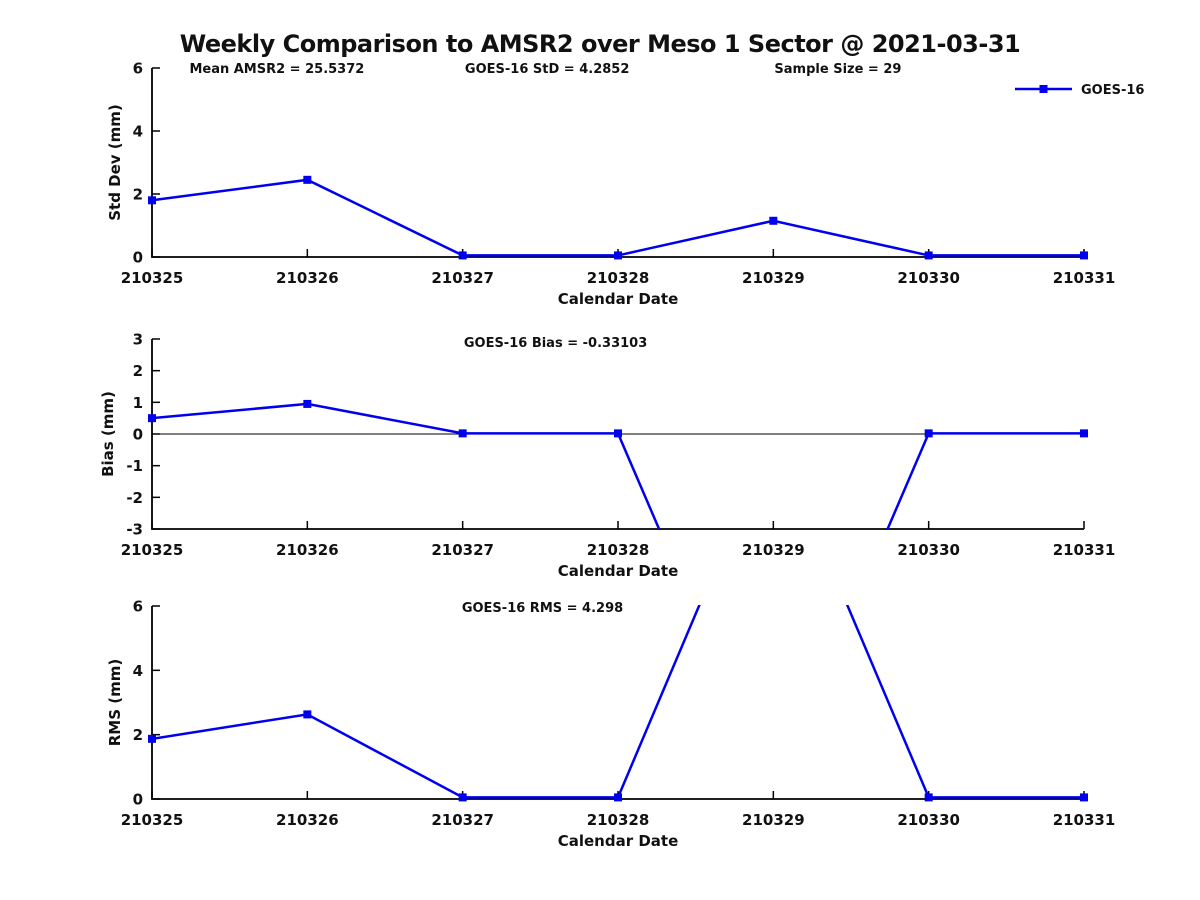  I want to click on legend-label: GOES-16, so click(1112, 90).